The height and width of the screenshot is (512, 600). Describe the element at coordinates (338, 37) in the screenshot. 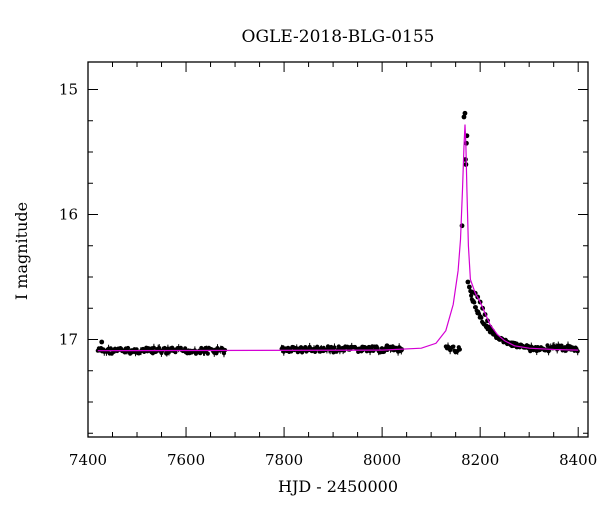

I see `chart-title: OGLE-2018-BLG-0155` at that location.